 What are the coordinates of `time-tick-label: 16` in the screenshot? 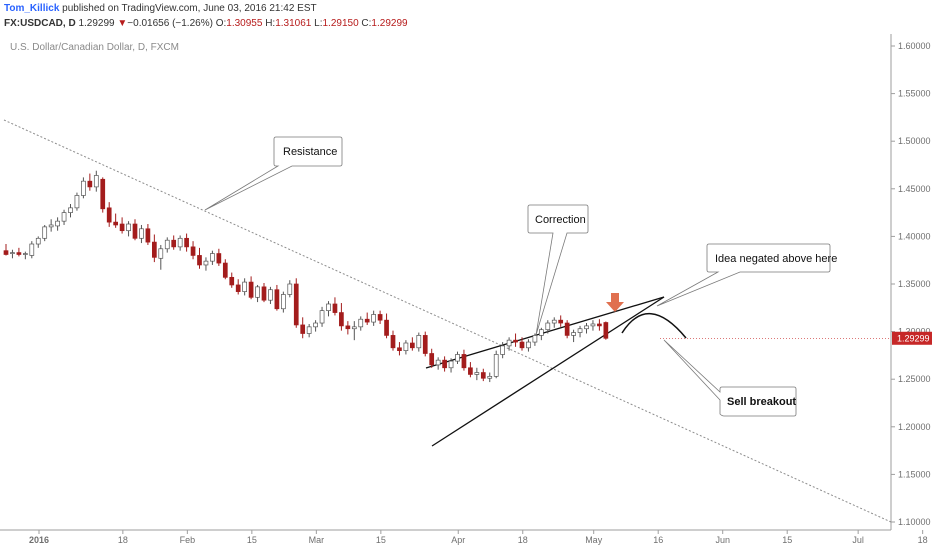 It's located at (658, 540).